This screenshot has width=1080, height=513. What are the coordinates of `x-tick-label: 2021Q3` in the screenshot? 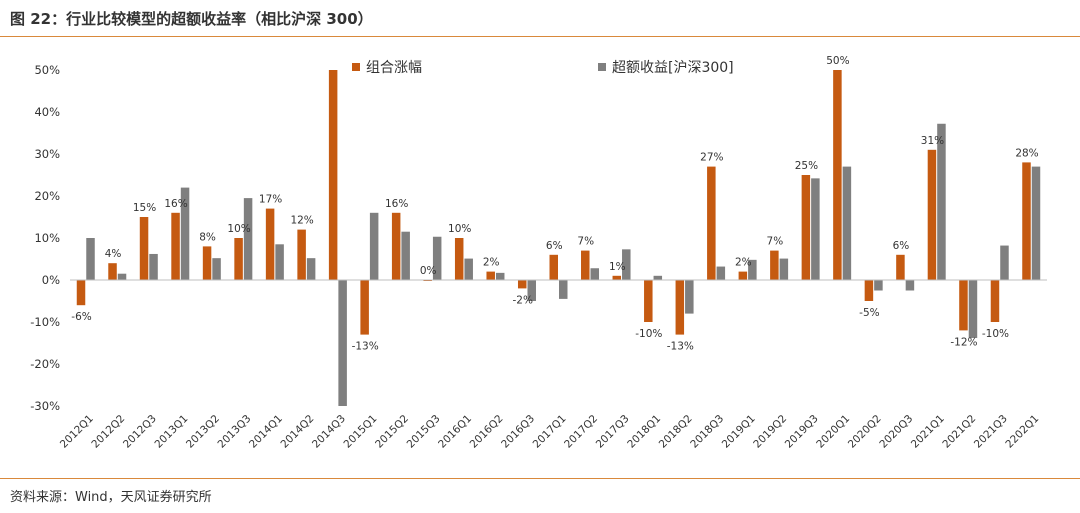 It's located at (991, 432).